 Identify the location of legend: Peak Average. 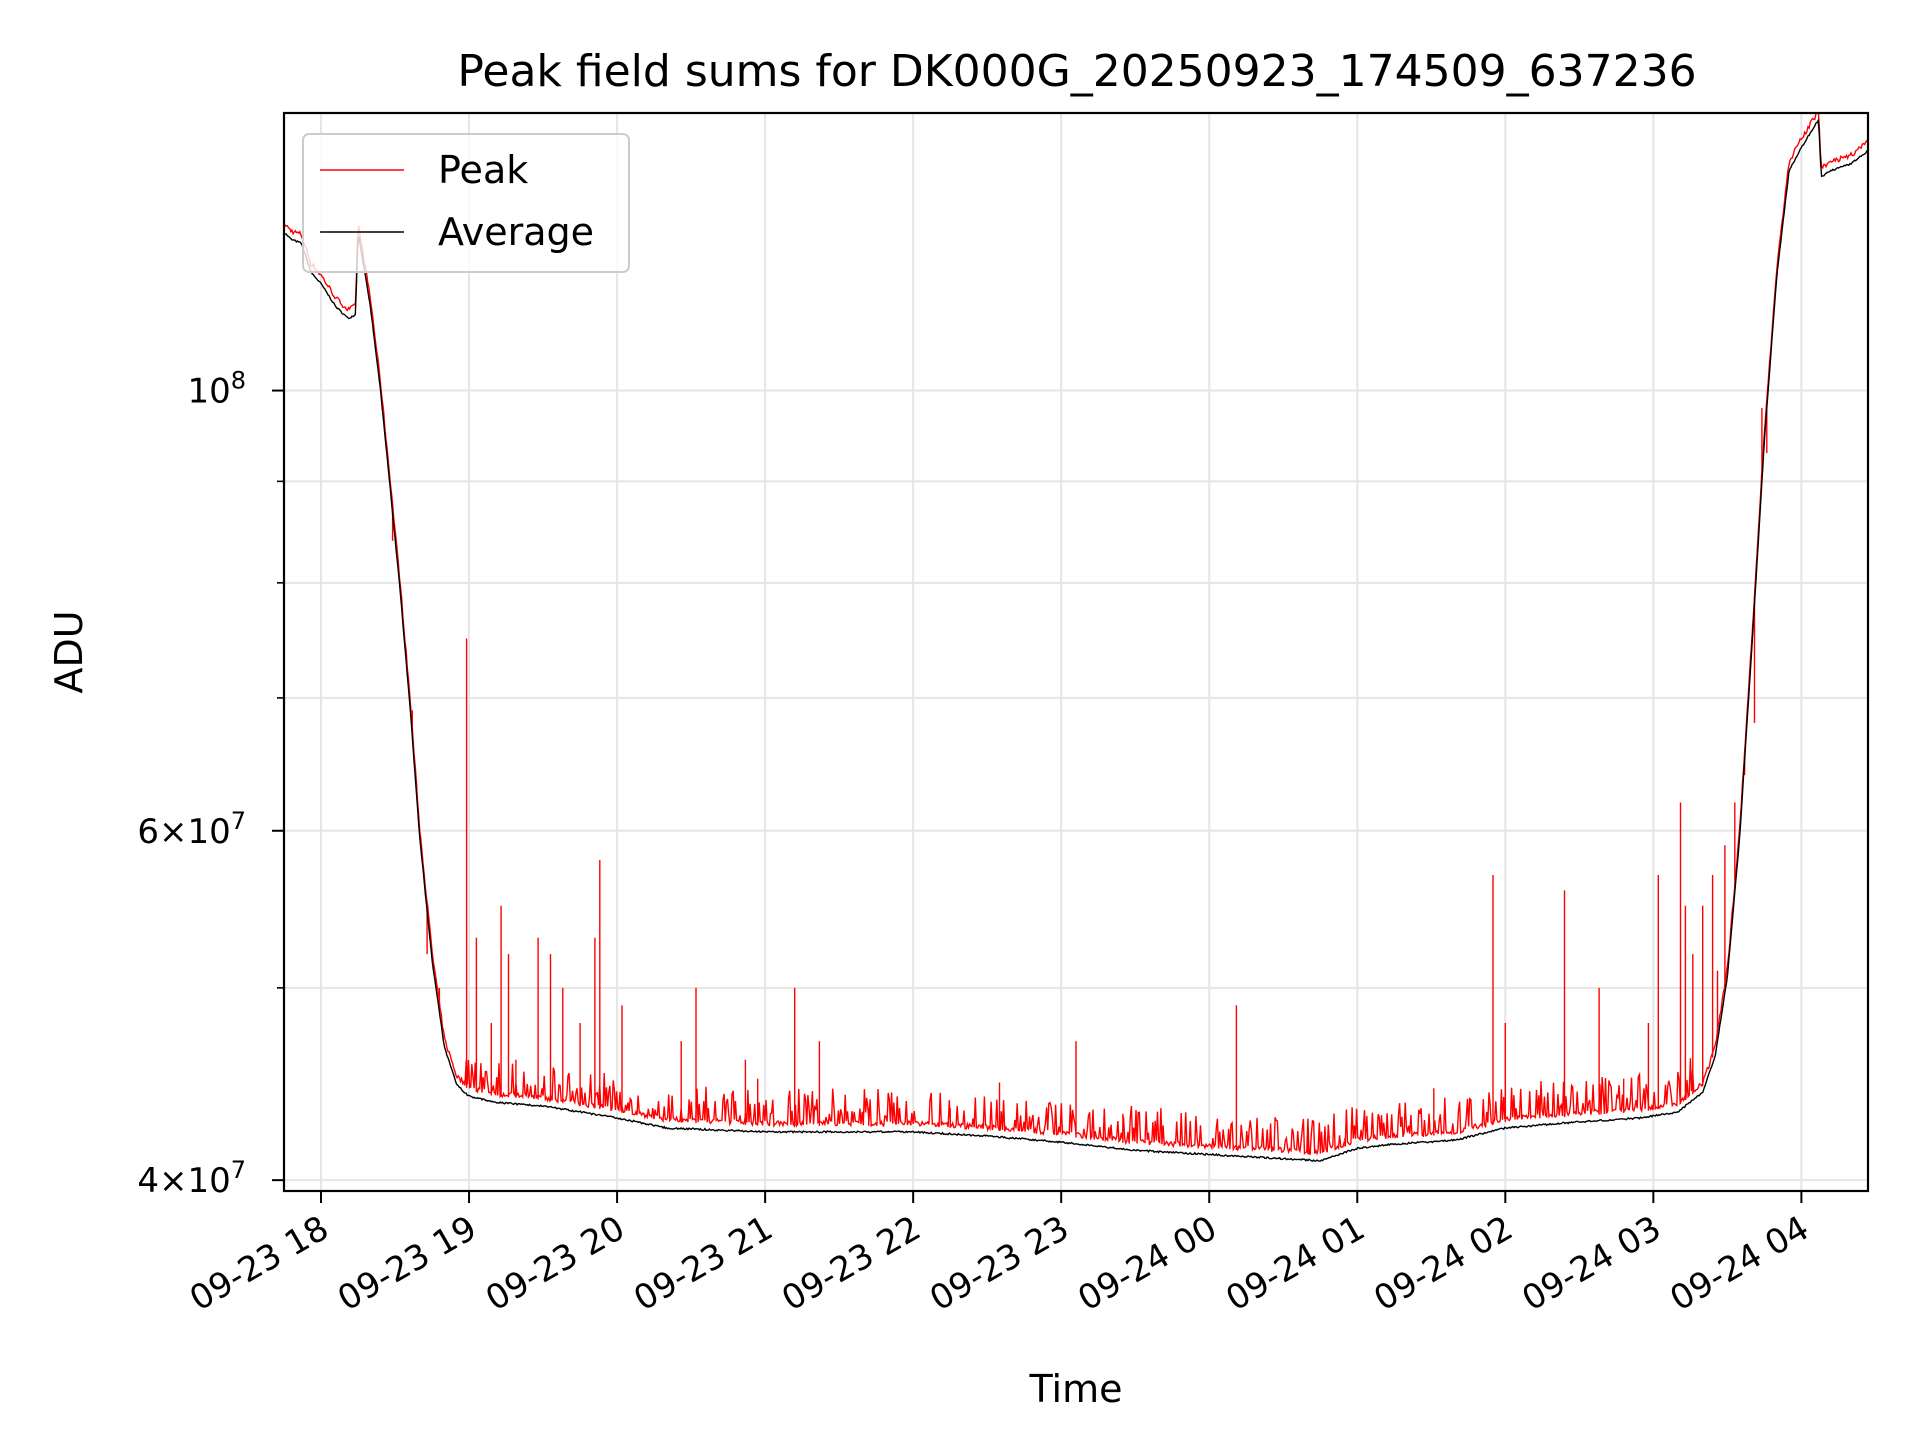
(466, 203).